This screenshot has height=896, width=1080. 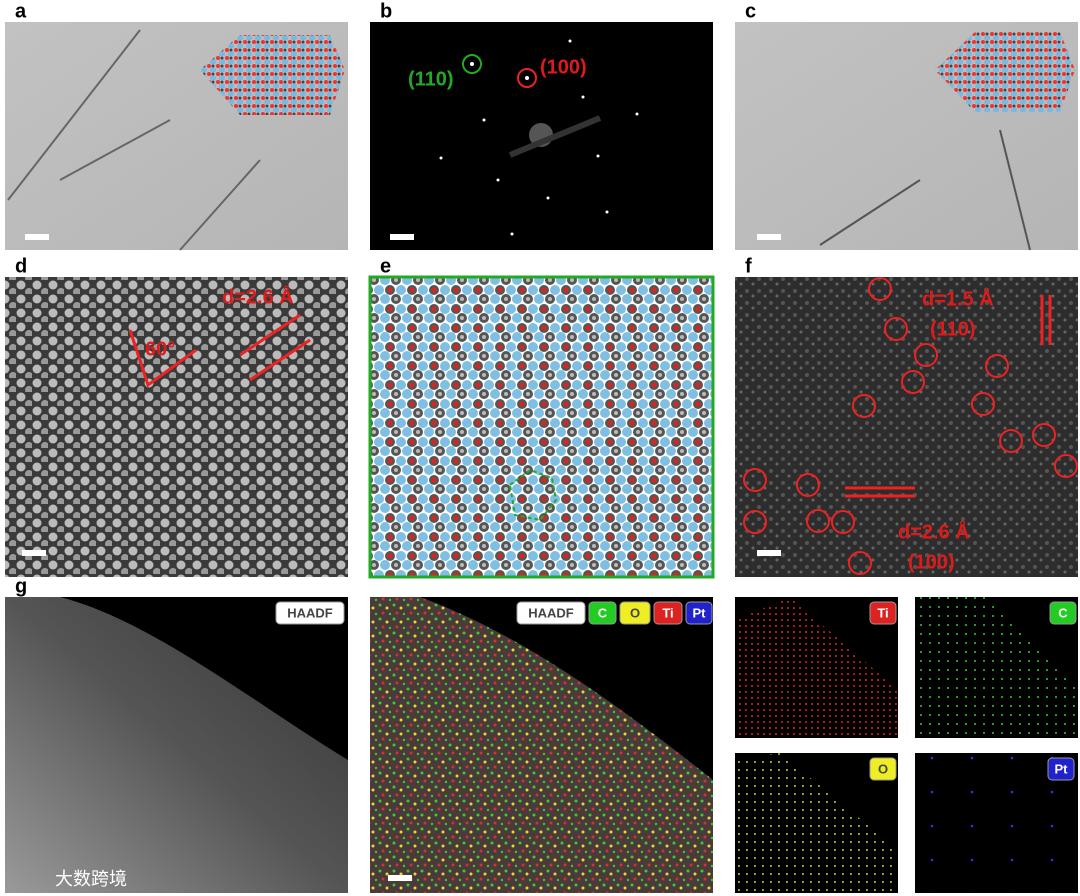 I want to click on panel-label: a, so click(x=21, y=11).